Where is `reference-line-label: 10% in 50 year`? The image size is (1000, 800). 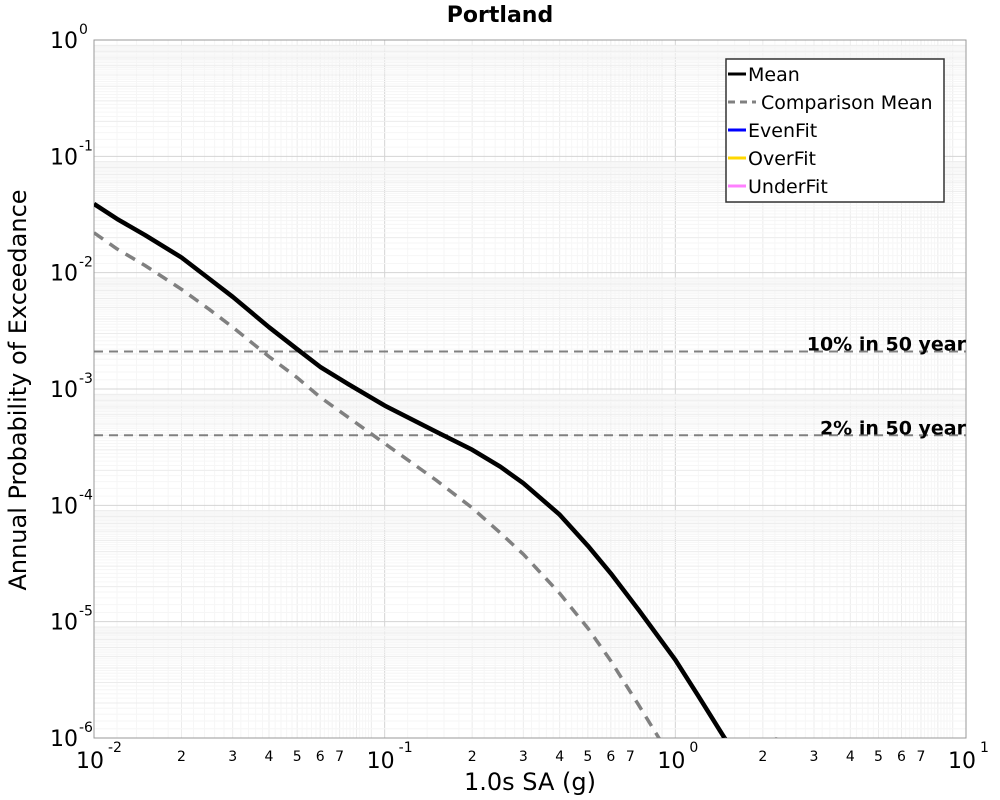 reference-line-label: 10% in 50 year is located at coordinates (887, 345).